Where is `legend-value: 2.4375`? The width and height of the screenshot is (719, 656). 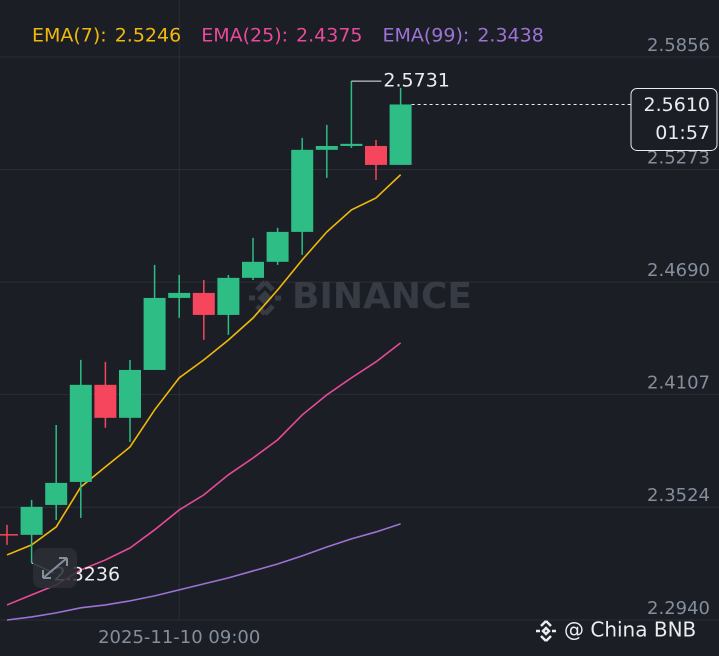 legend-value: 2.4375 is located at coordinates (329, 36).